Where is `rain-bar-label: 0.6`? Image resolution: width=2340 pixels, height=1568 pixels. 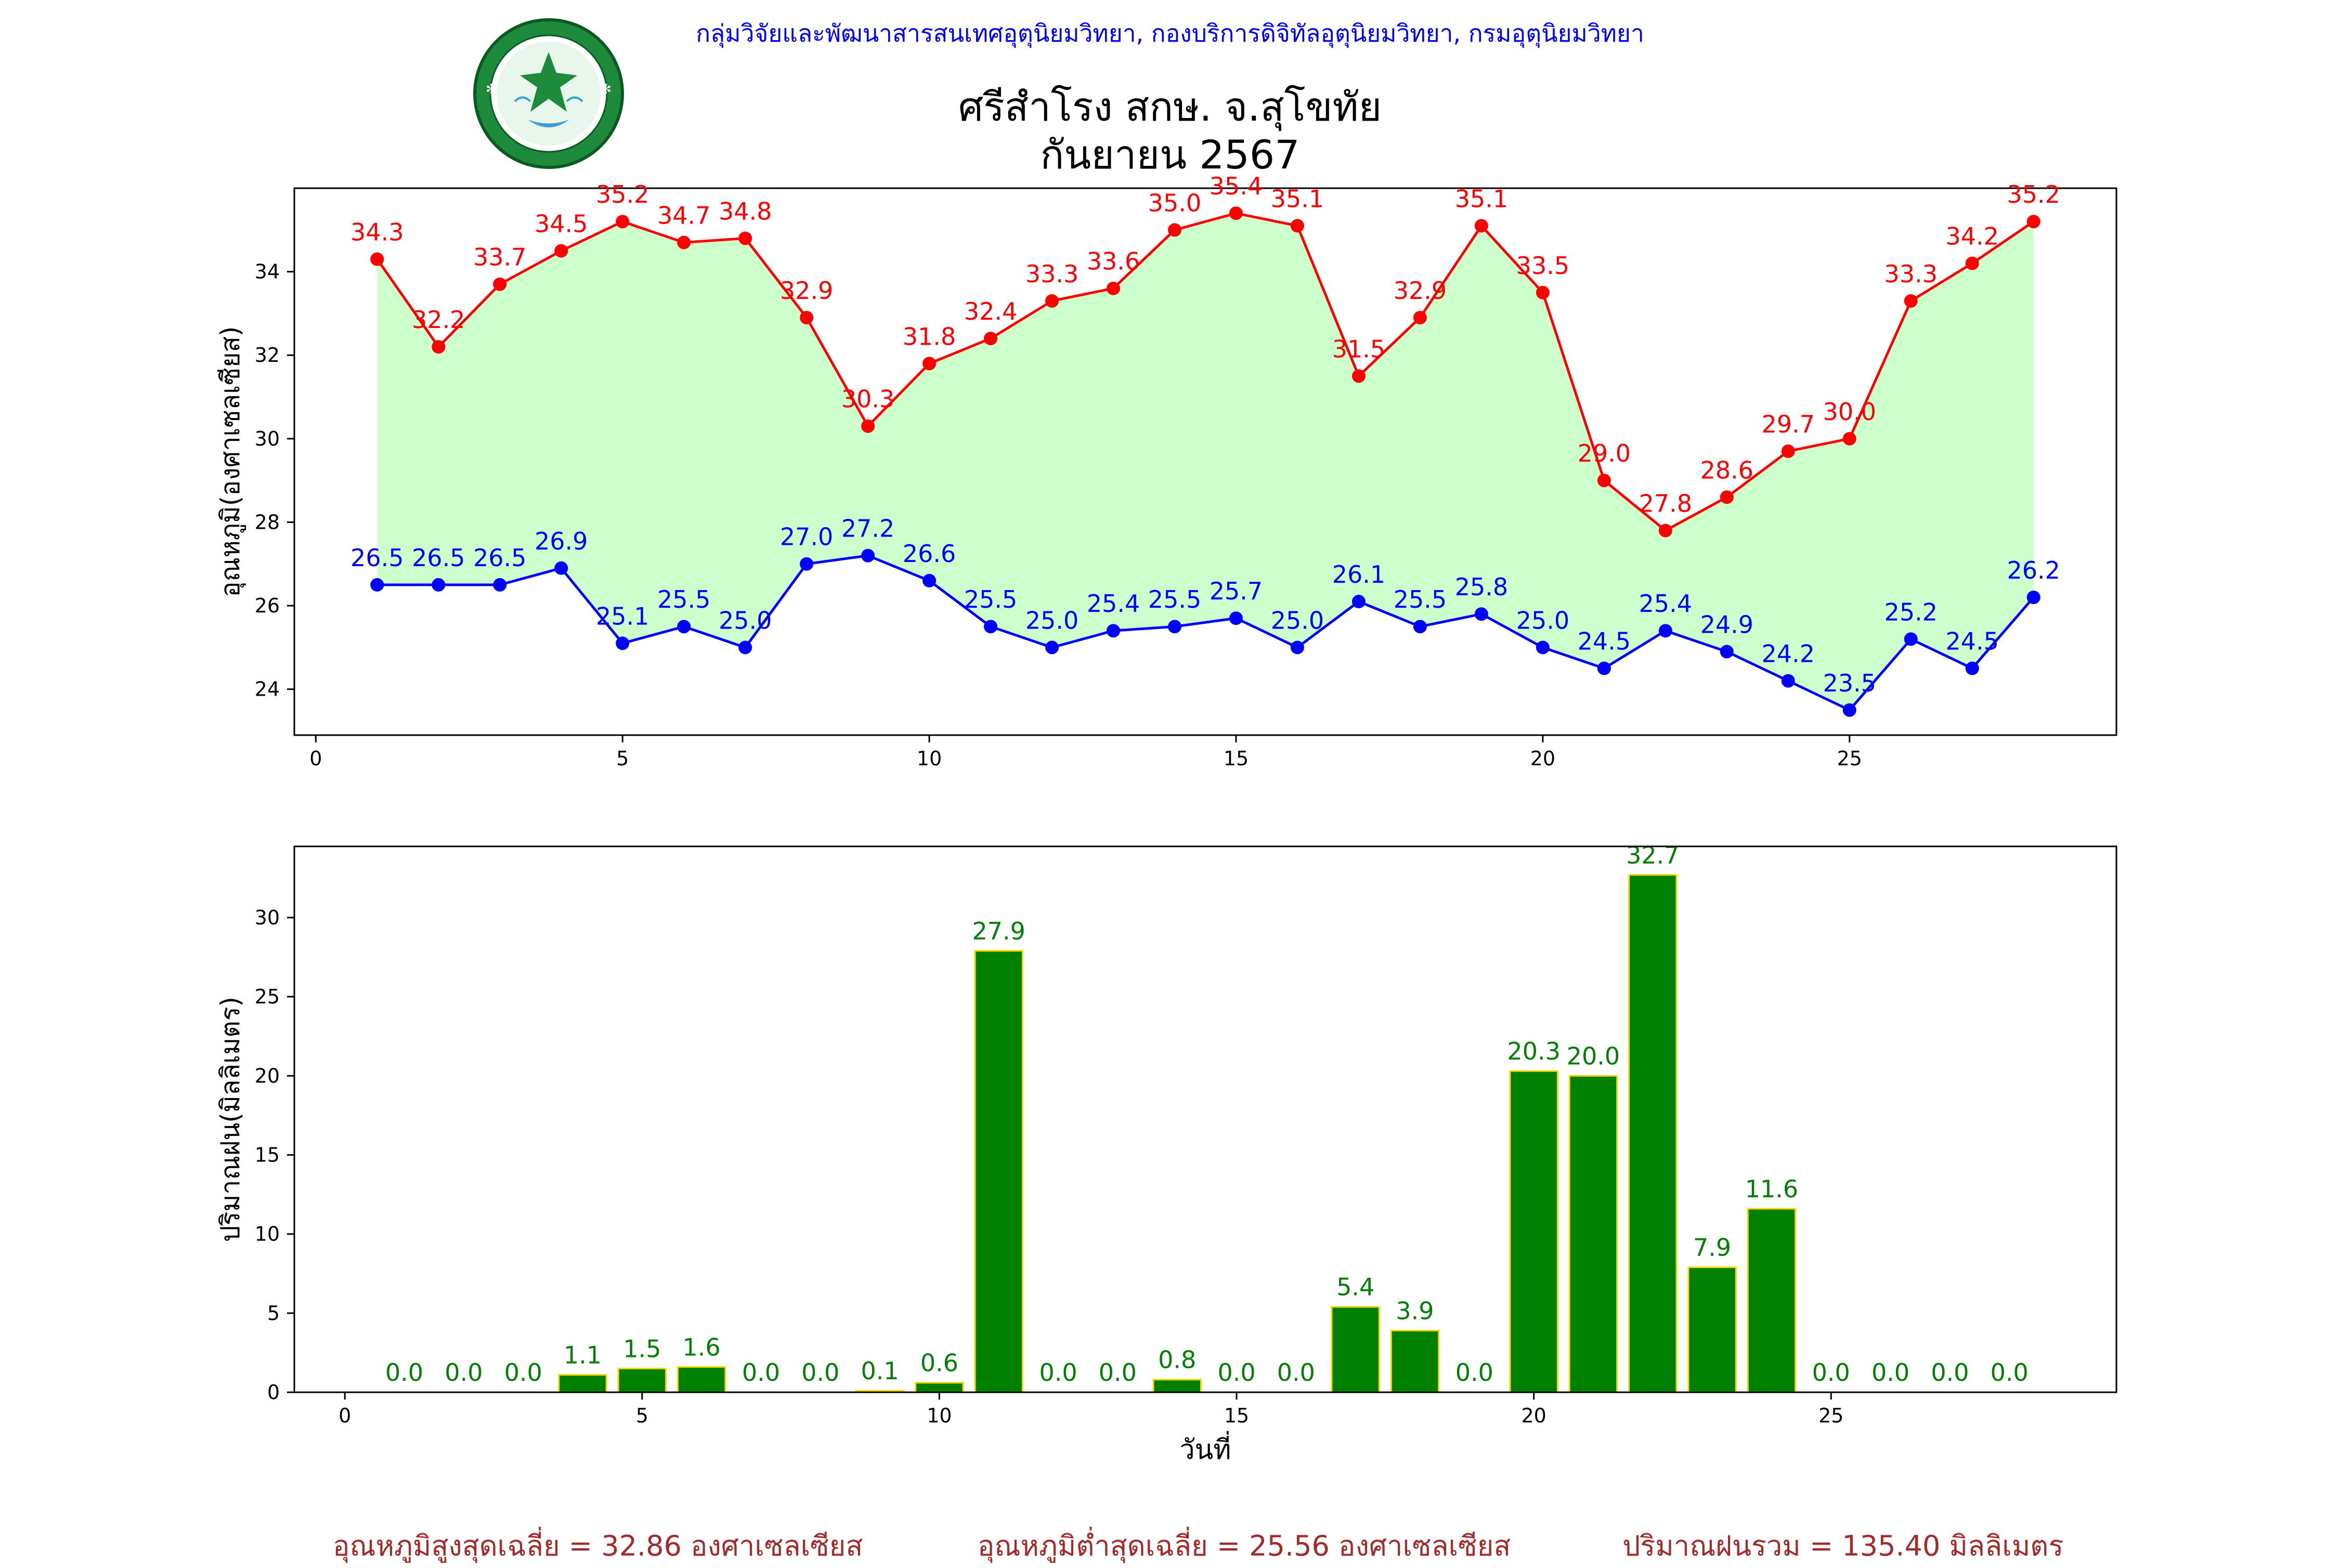
rain-bar-label: 0.6 is located at coordinates (939, 1363).